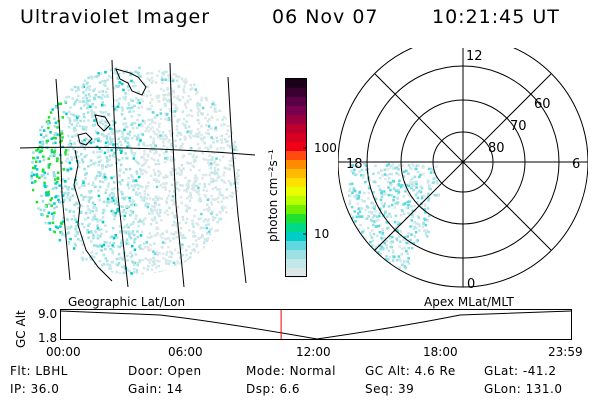  I want to click on info-gain: Gain: 14, so click(155, 389).